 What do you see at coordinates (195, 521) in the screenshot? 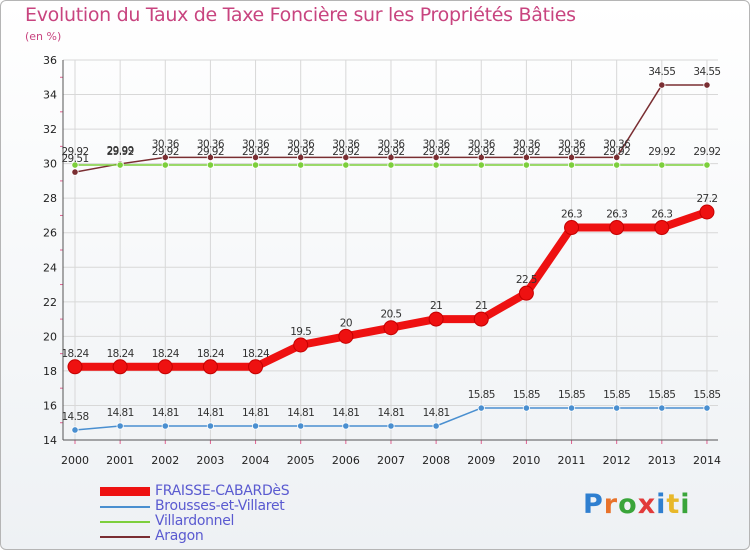
I see `legend-label: Villardonnel` at bounding box center [195, 521].